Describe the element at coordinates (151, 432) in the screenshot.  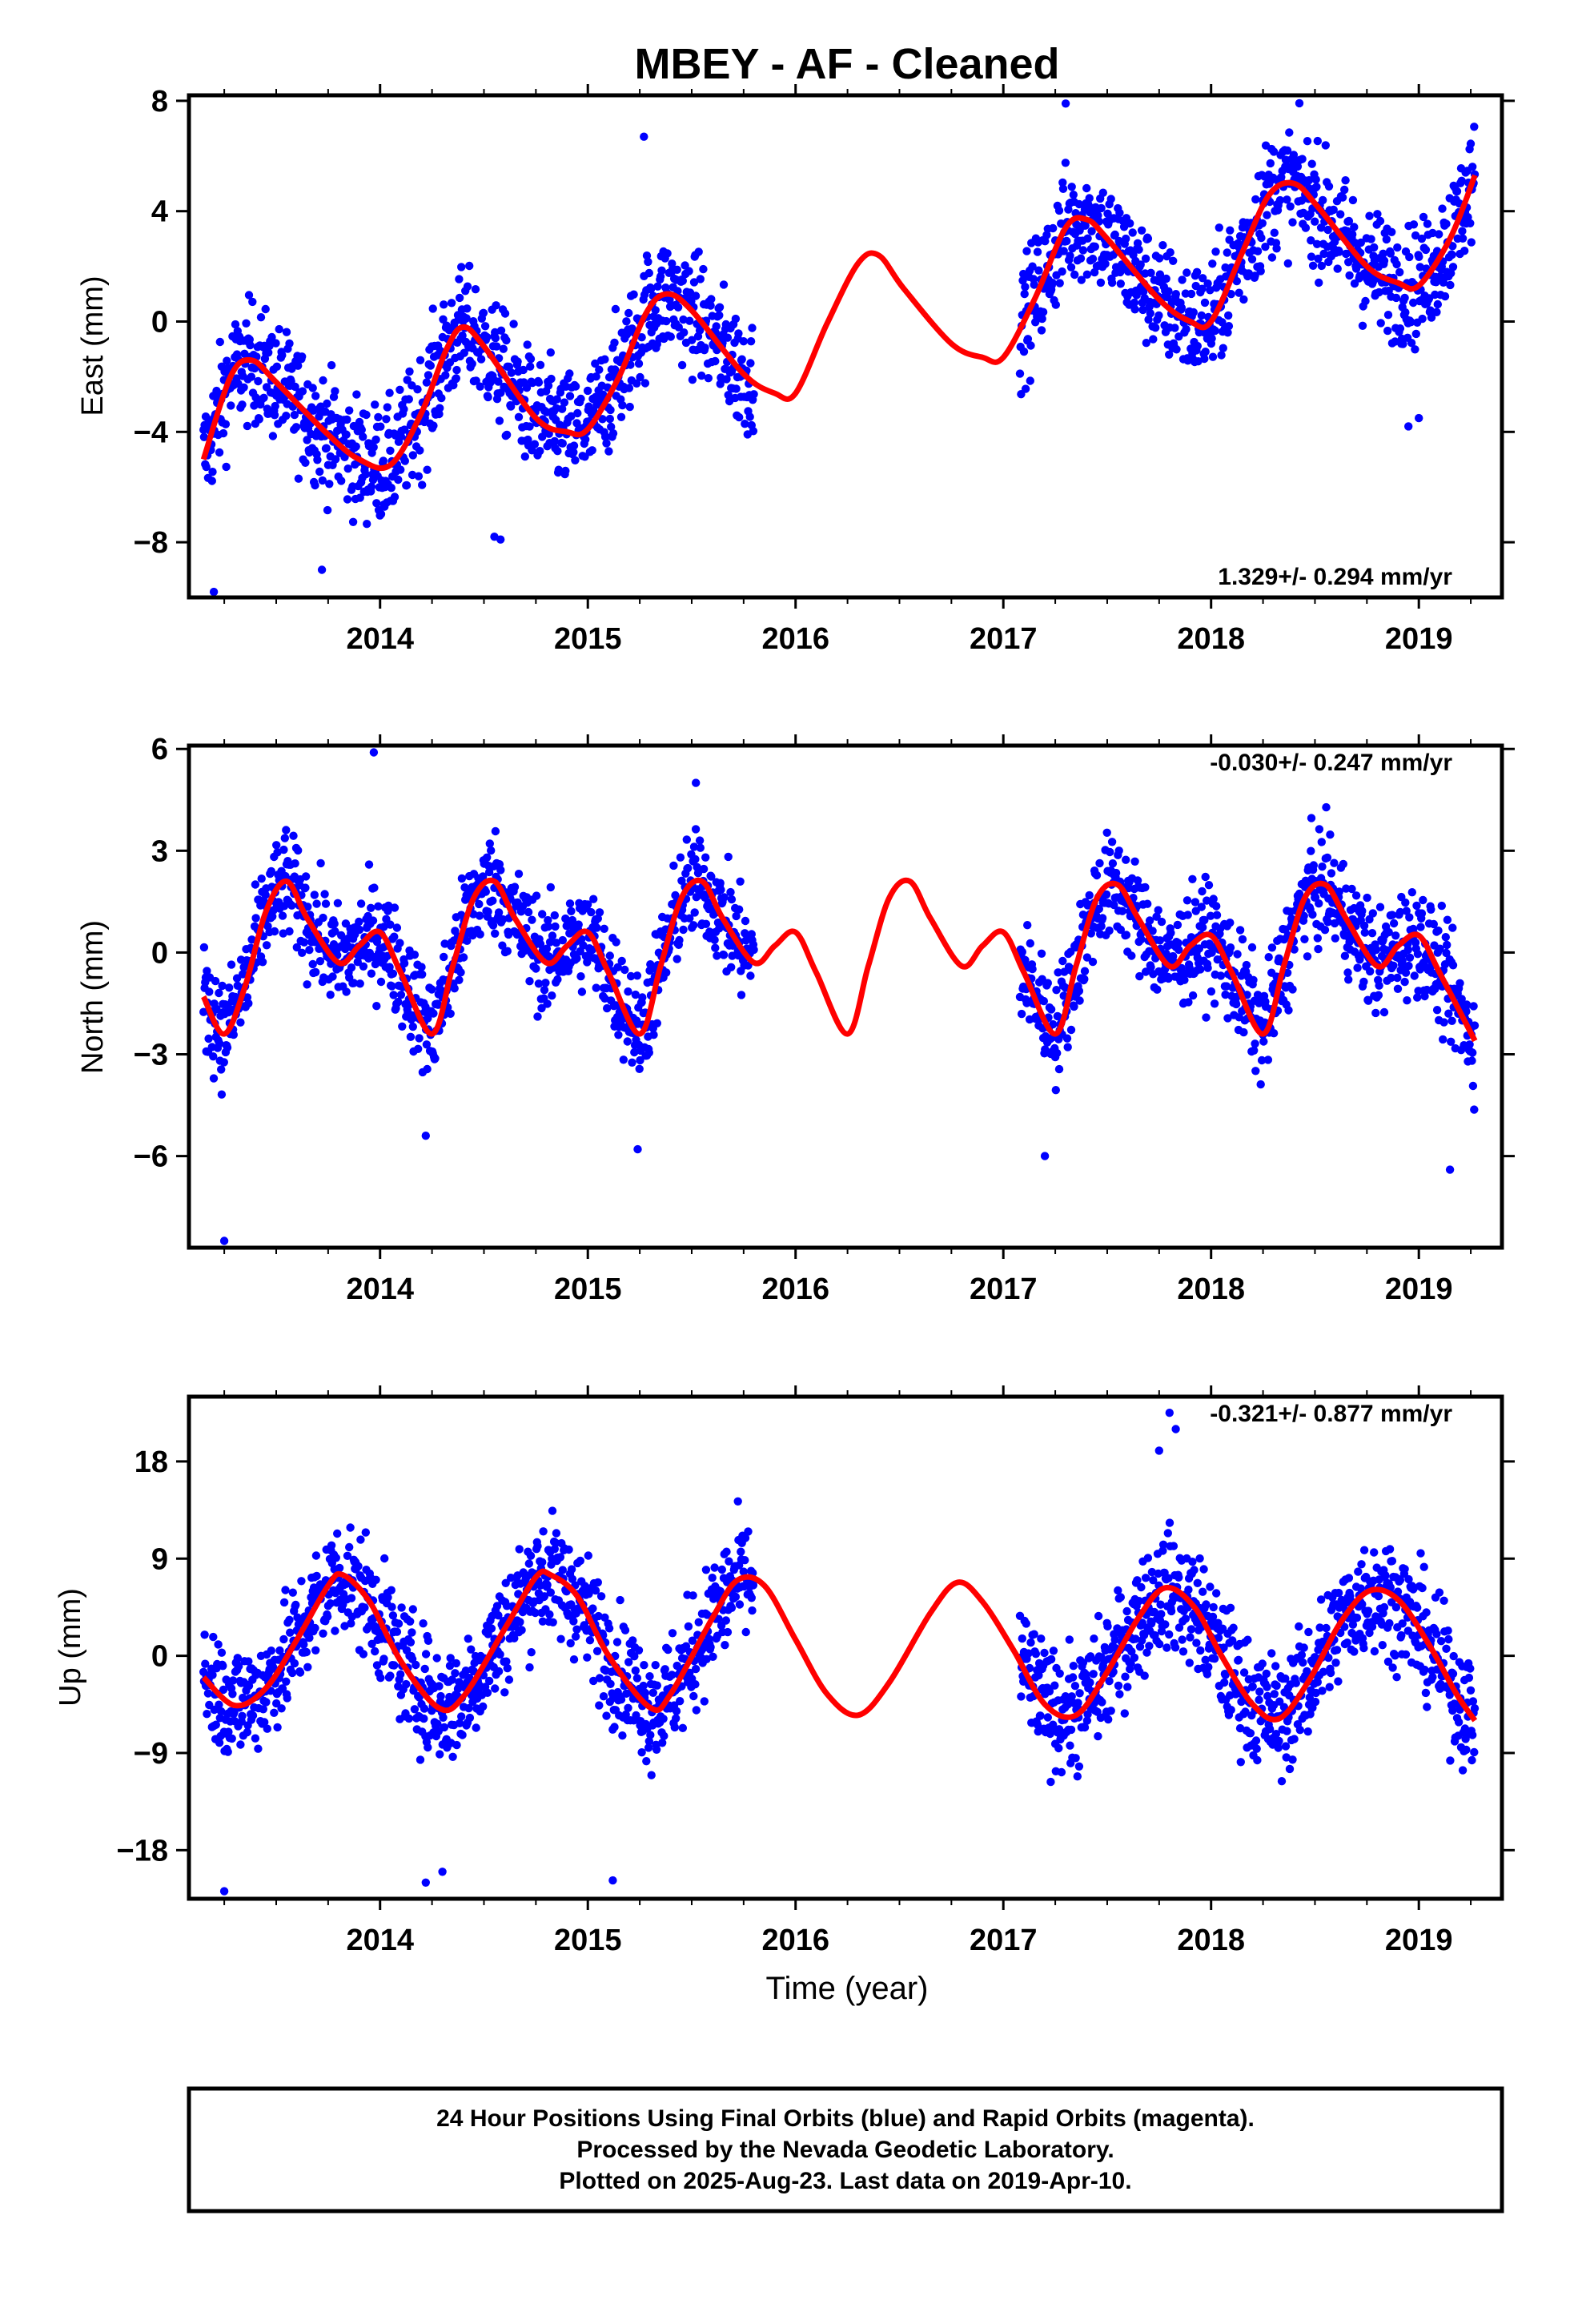
I see `east-y-tick-label: −4` at that location.